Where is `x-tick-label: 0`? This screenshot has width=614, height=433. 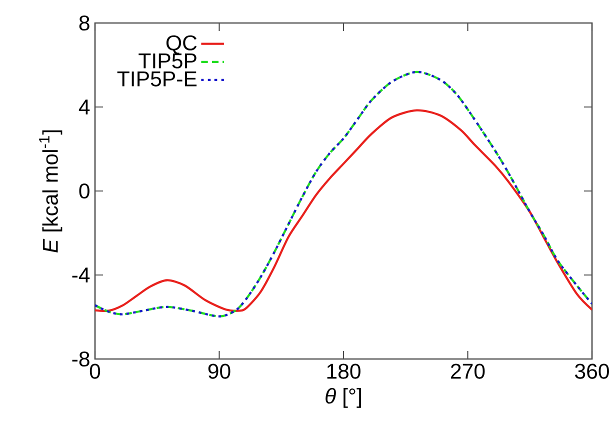 x-tick-label: 0 is located at coordinates (95, 371).